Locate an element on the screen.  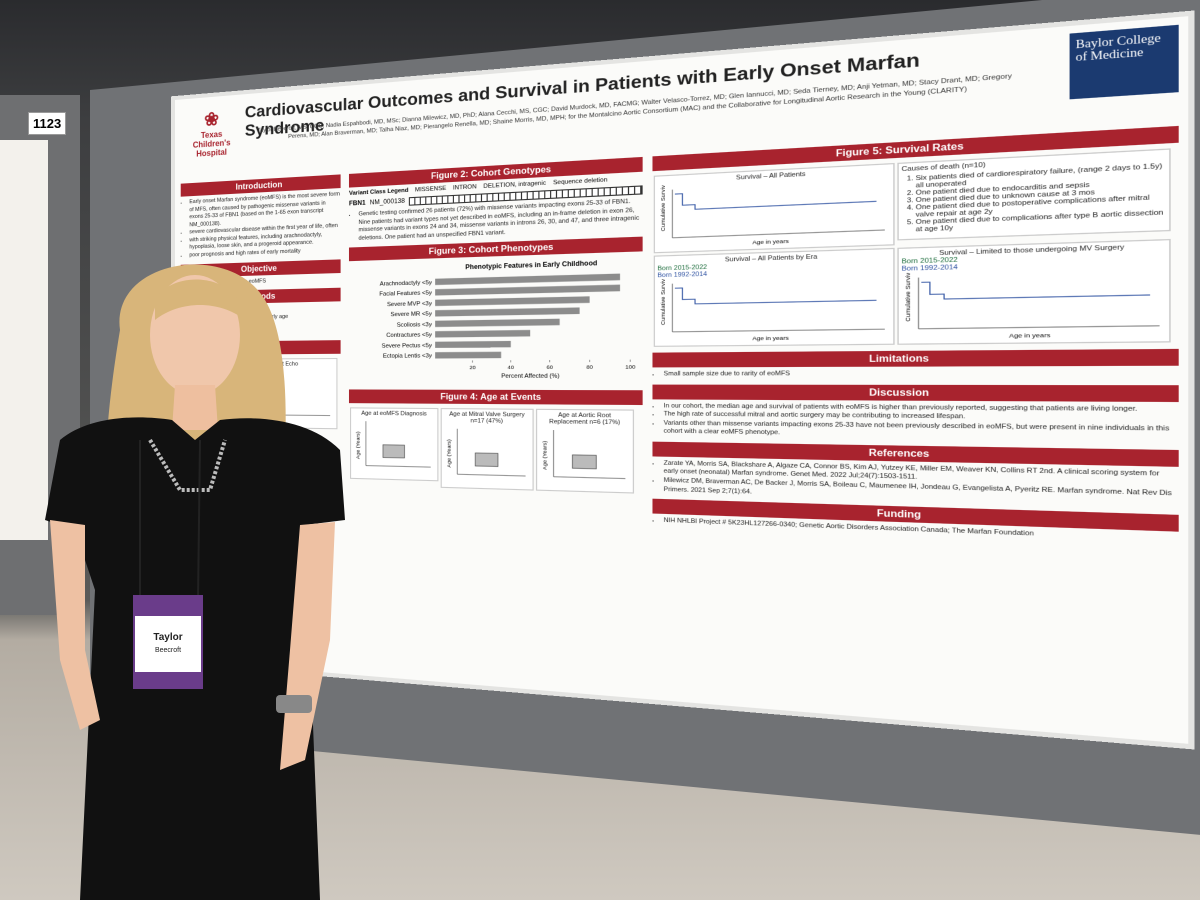
watch is located at coordinates (294, 704).